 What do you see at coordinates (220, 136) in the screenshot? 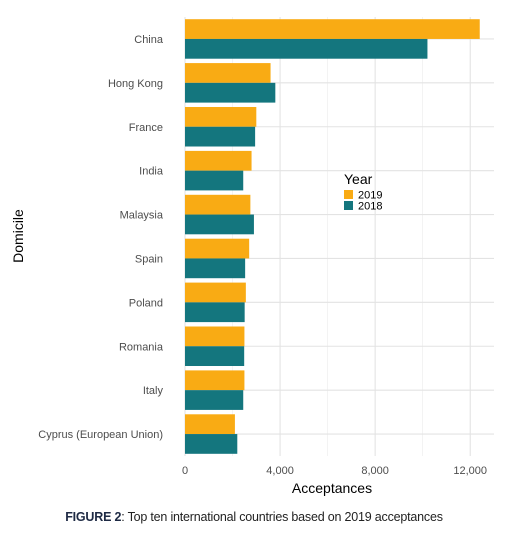
I see `bar-2018-france` at bounding box center [220, 136].